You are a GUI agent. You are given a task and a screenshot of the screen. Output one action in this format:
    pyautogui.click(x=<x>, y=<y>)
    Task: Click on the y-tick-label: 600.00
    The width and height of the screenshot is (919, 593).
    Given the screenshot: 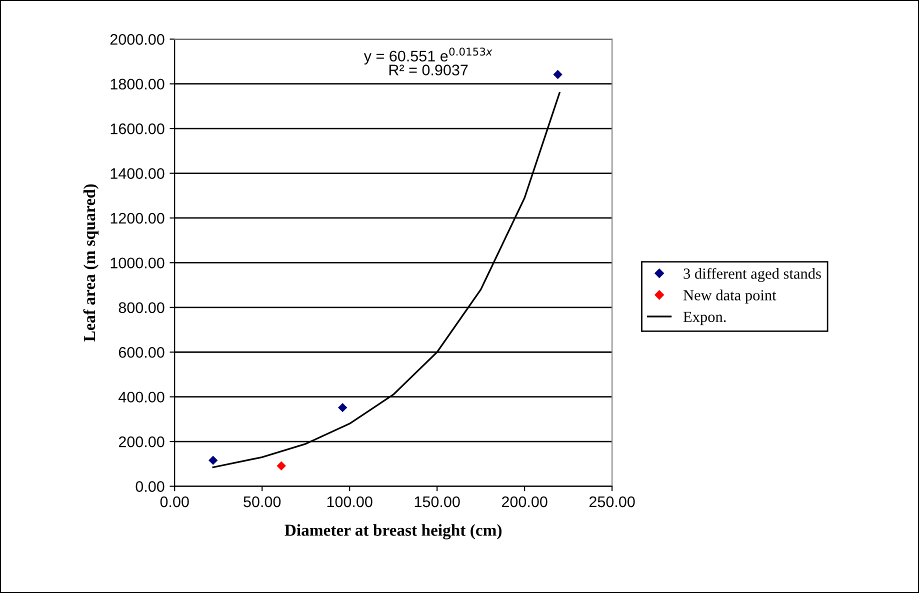 What is the action you would take?
    pyautogui.click(x=141, y=352)
    